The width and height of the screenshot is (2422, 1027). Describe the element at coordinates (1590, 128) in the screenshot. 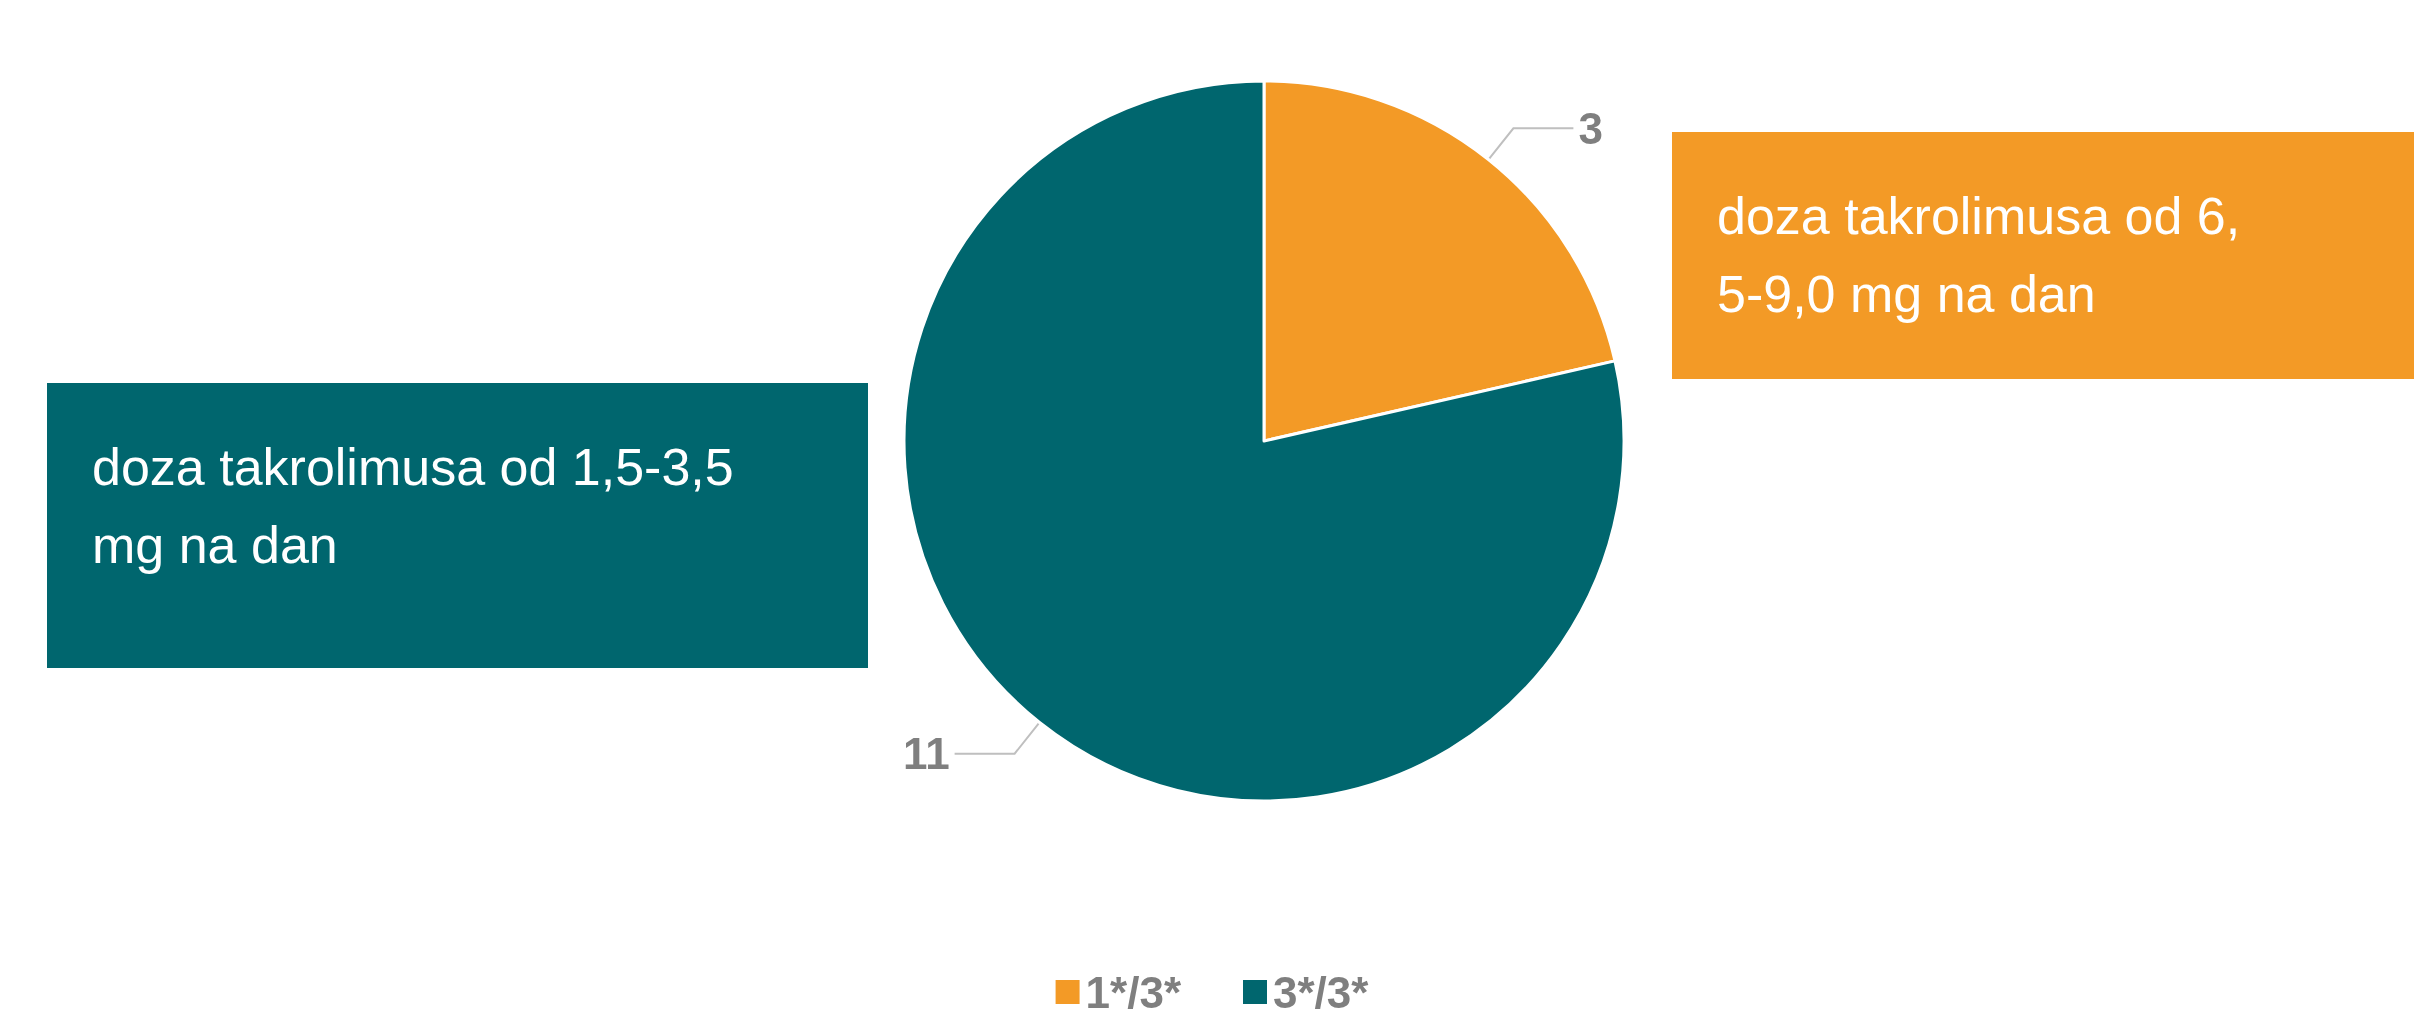

I see `data-label: 3` at that location.